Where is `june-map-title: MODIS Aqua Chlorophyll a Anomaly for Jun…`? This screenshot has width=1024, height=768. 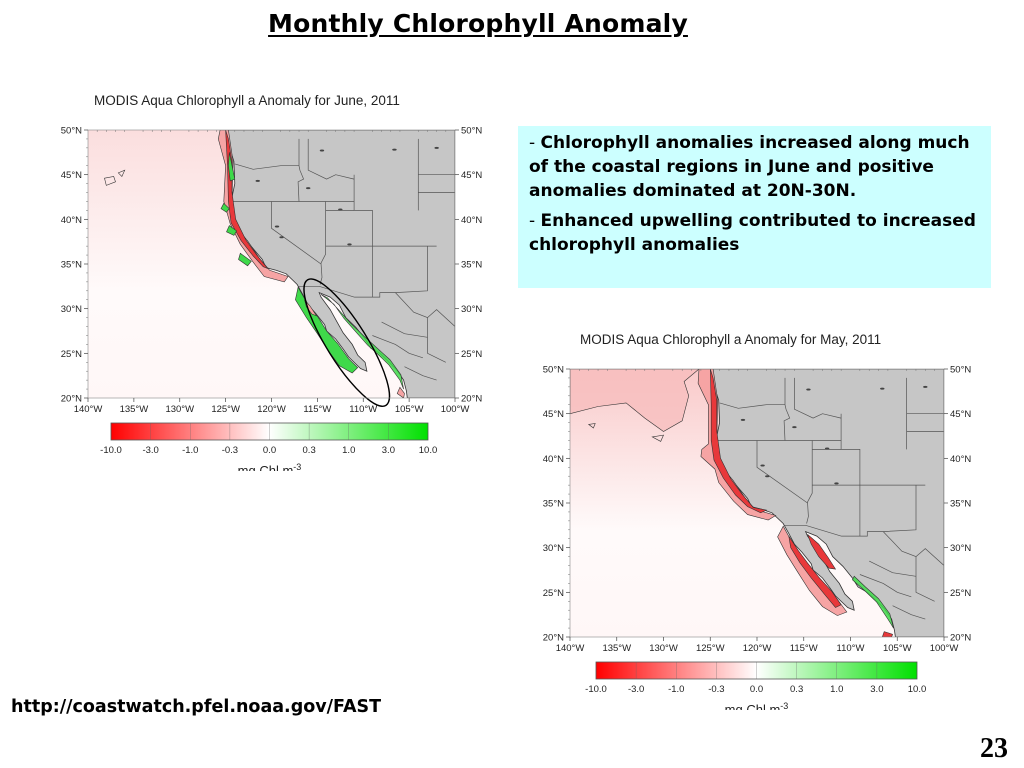 june-map-title: MODIS Aqua Chlorophyll a Anomaly for Jun… is located at coordinates (247, 100).